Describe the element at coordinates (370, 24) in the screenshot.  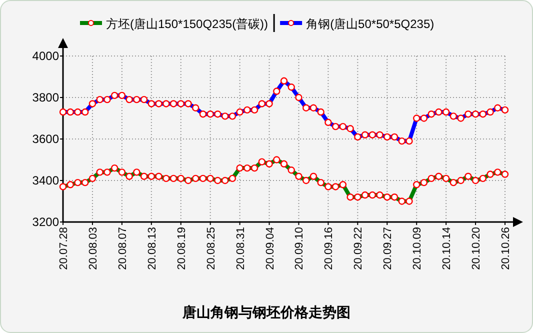
I see `legend-label: 角钢(唐山50*50*5Q235)` at that location.